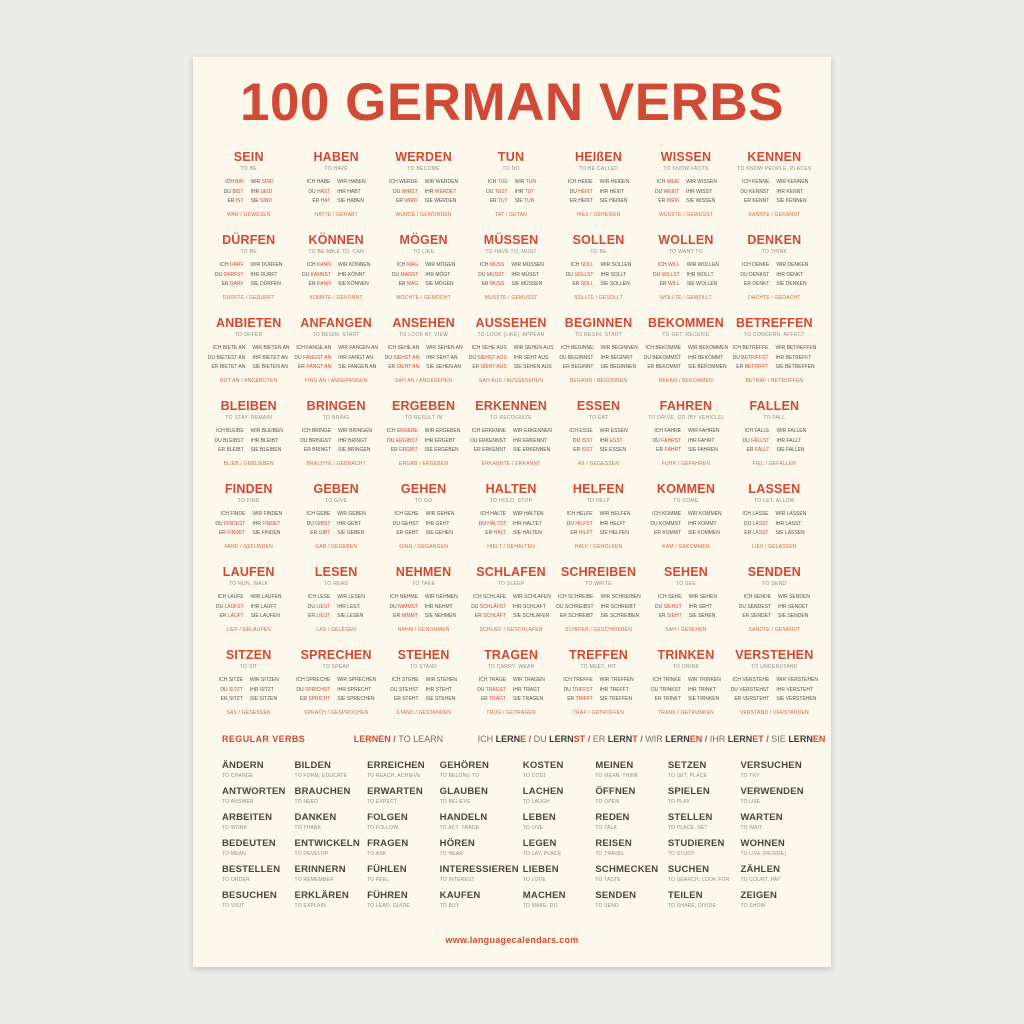 This screenshot has width=1024, height=1024. Describe the element at coordinates (578, 367) in the screenshot. I see `conjugation-form: ER BEGINNT` at that location.